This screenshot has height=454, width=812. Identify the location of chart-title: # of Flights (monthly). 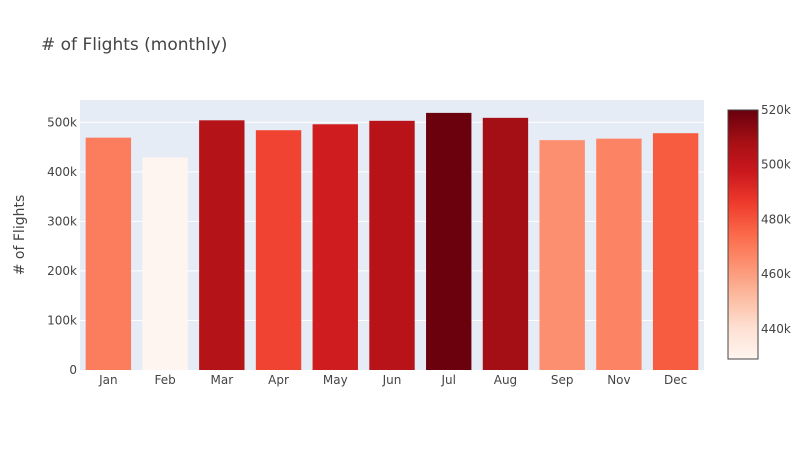
(134, 45).